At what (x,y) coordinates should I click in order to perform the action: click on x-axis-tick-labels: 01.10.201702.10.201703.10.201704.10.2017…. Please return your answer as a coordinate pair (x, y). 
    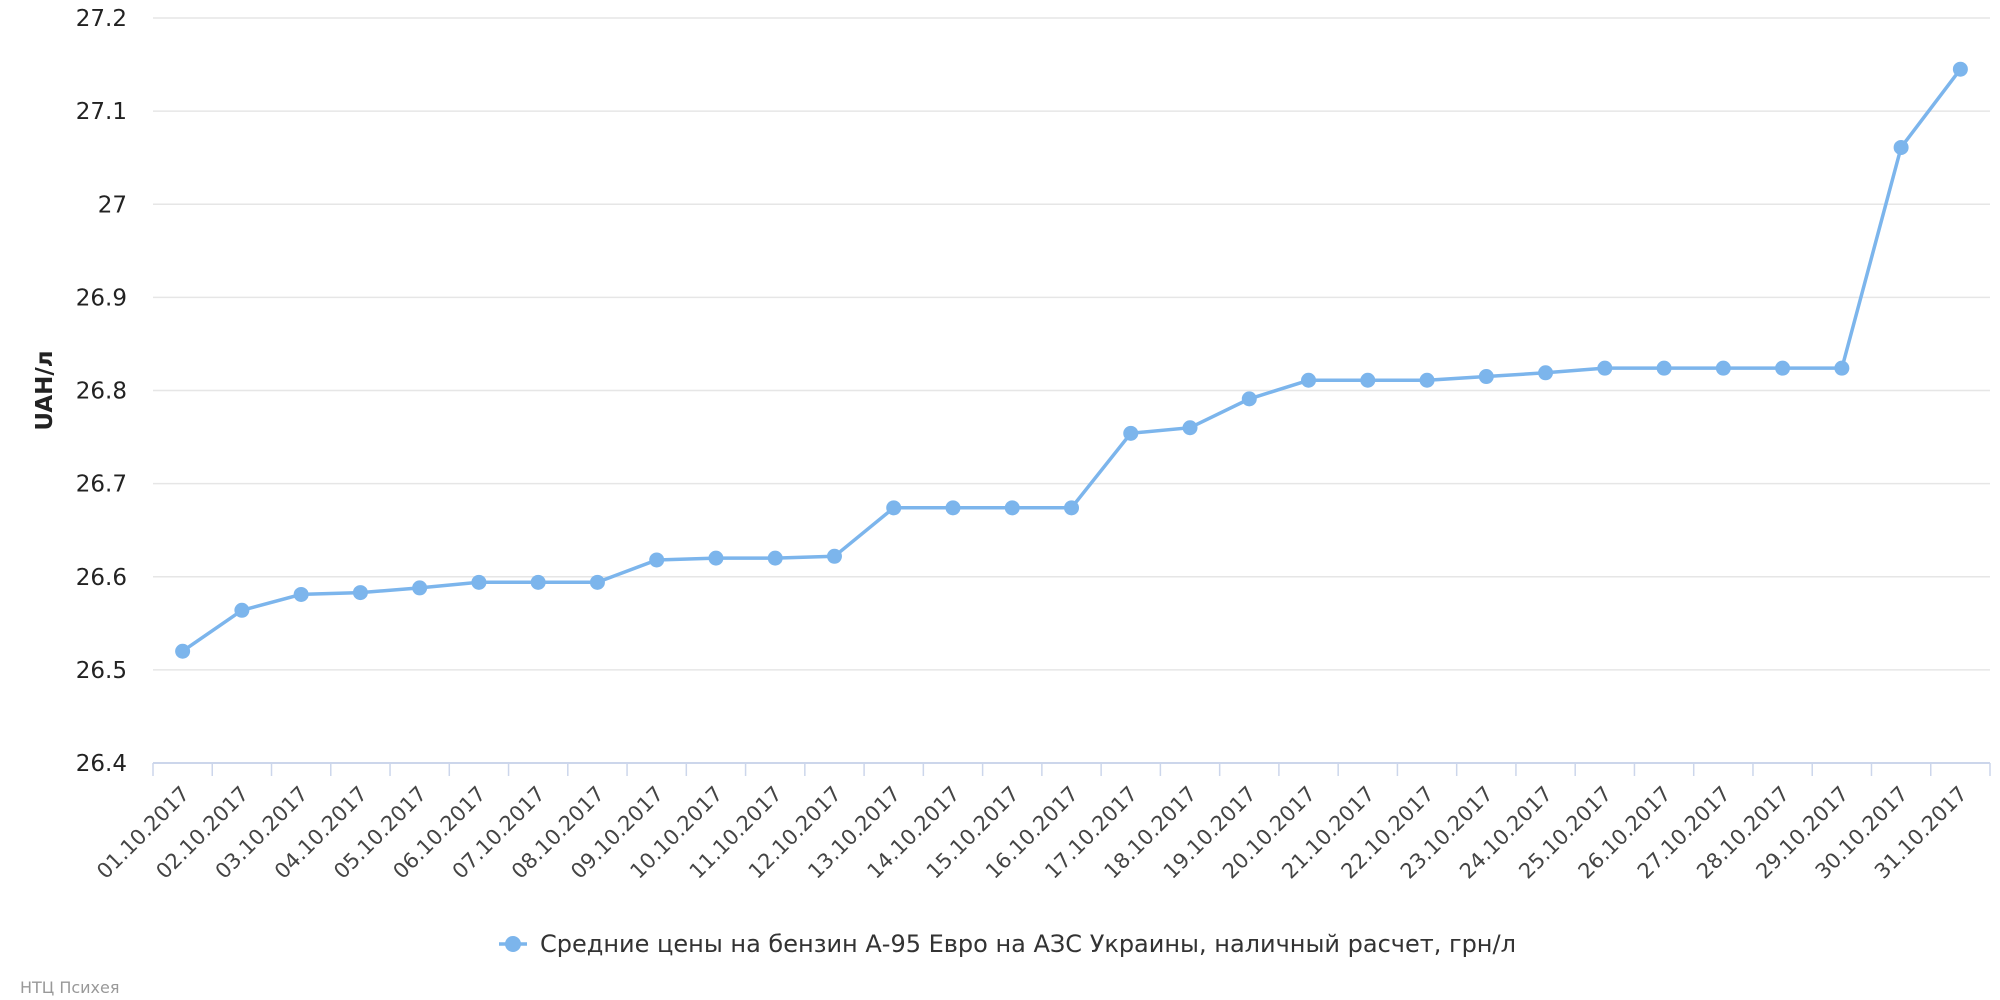
    Looking at the image, I should click on (1032, 833).